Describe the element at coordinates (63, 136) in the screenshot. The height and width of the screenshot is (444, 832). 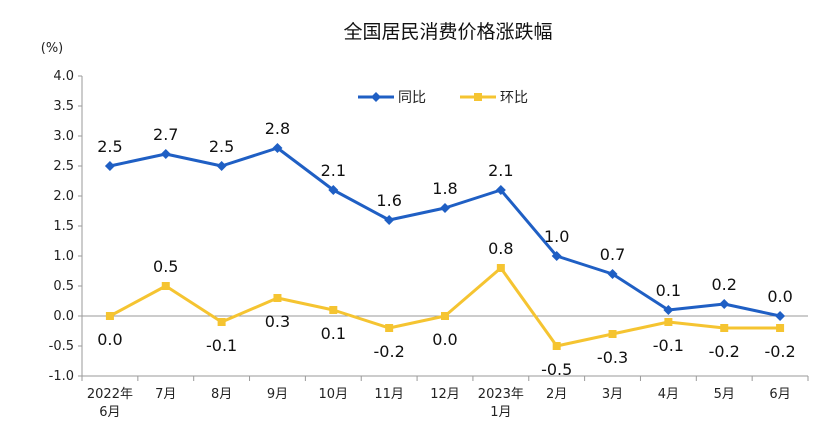
I see `y-tick-label: 3.0` at that location.